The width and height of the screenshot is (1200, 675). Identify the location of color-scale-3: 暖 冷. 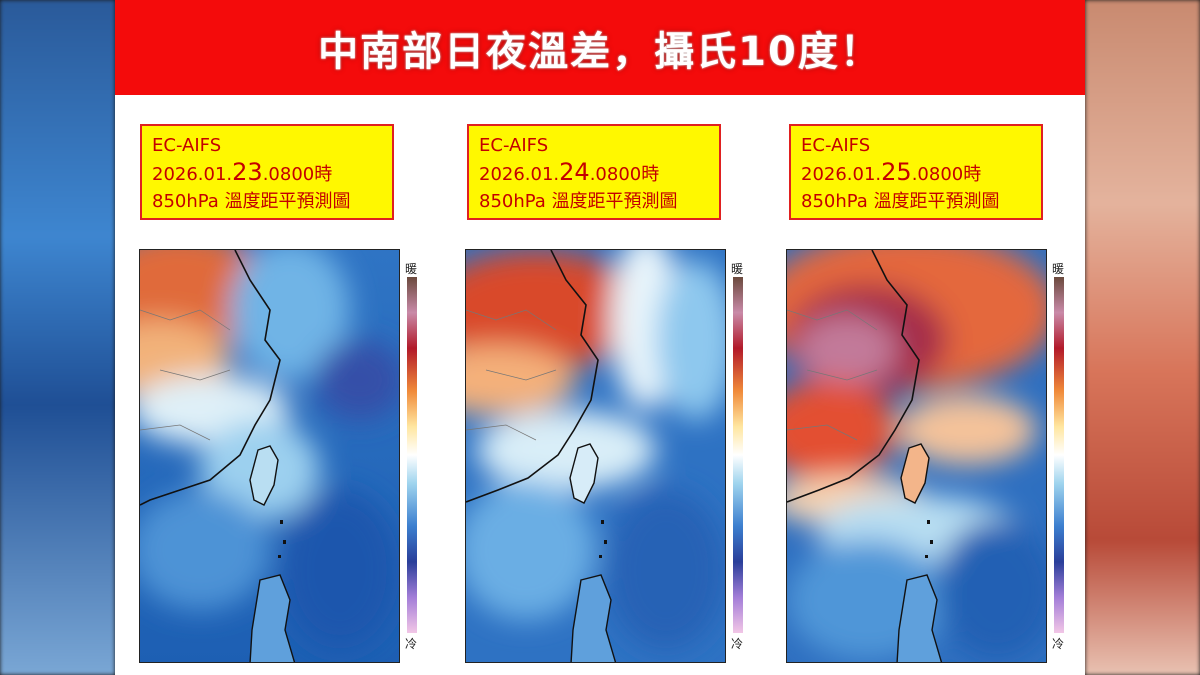
(1061, 460).